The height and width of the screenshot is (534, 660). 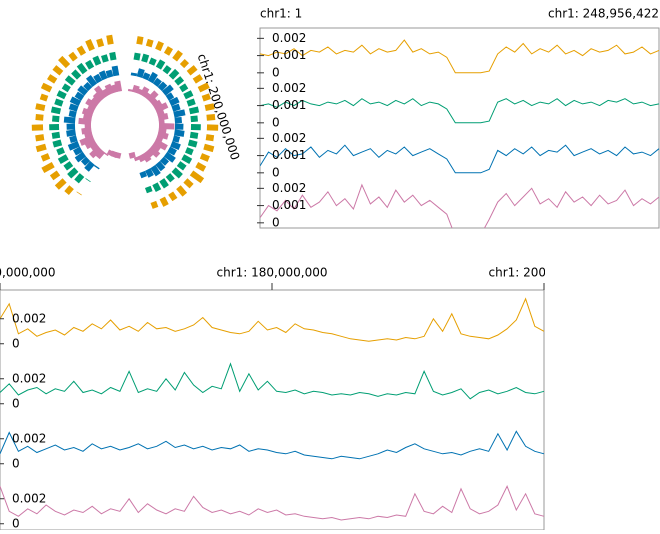 I want to click on x-tick-label: chr1: 1, so click(x=281, y=14).